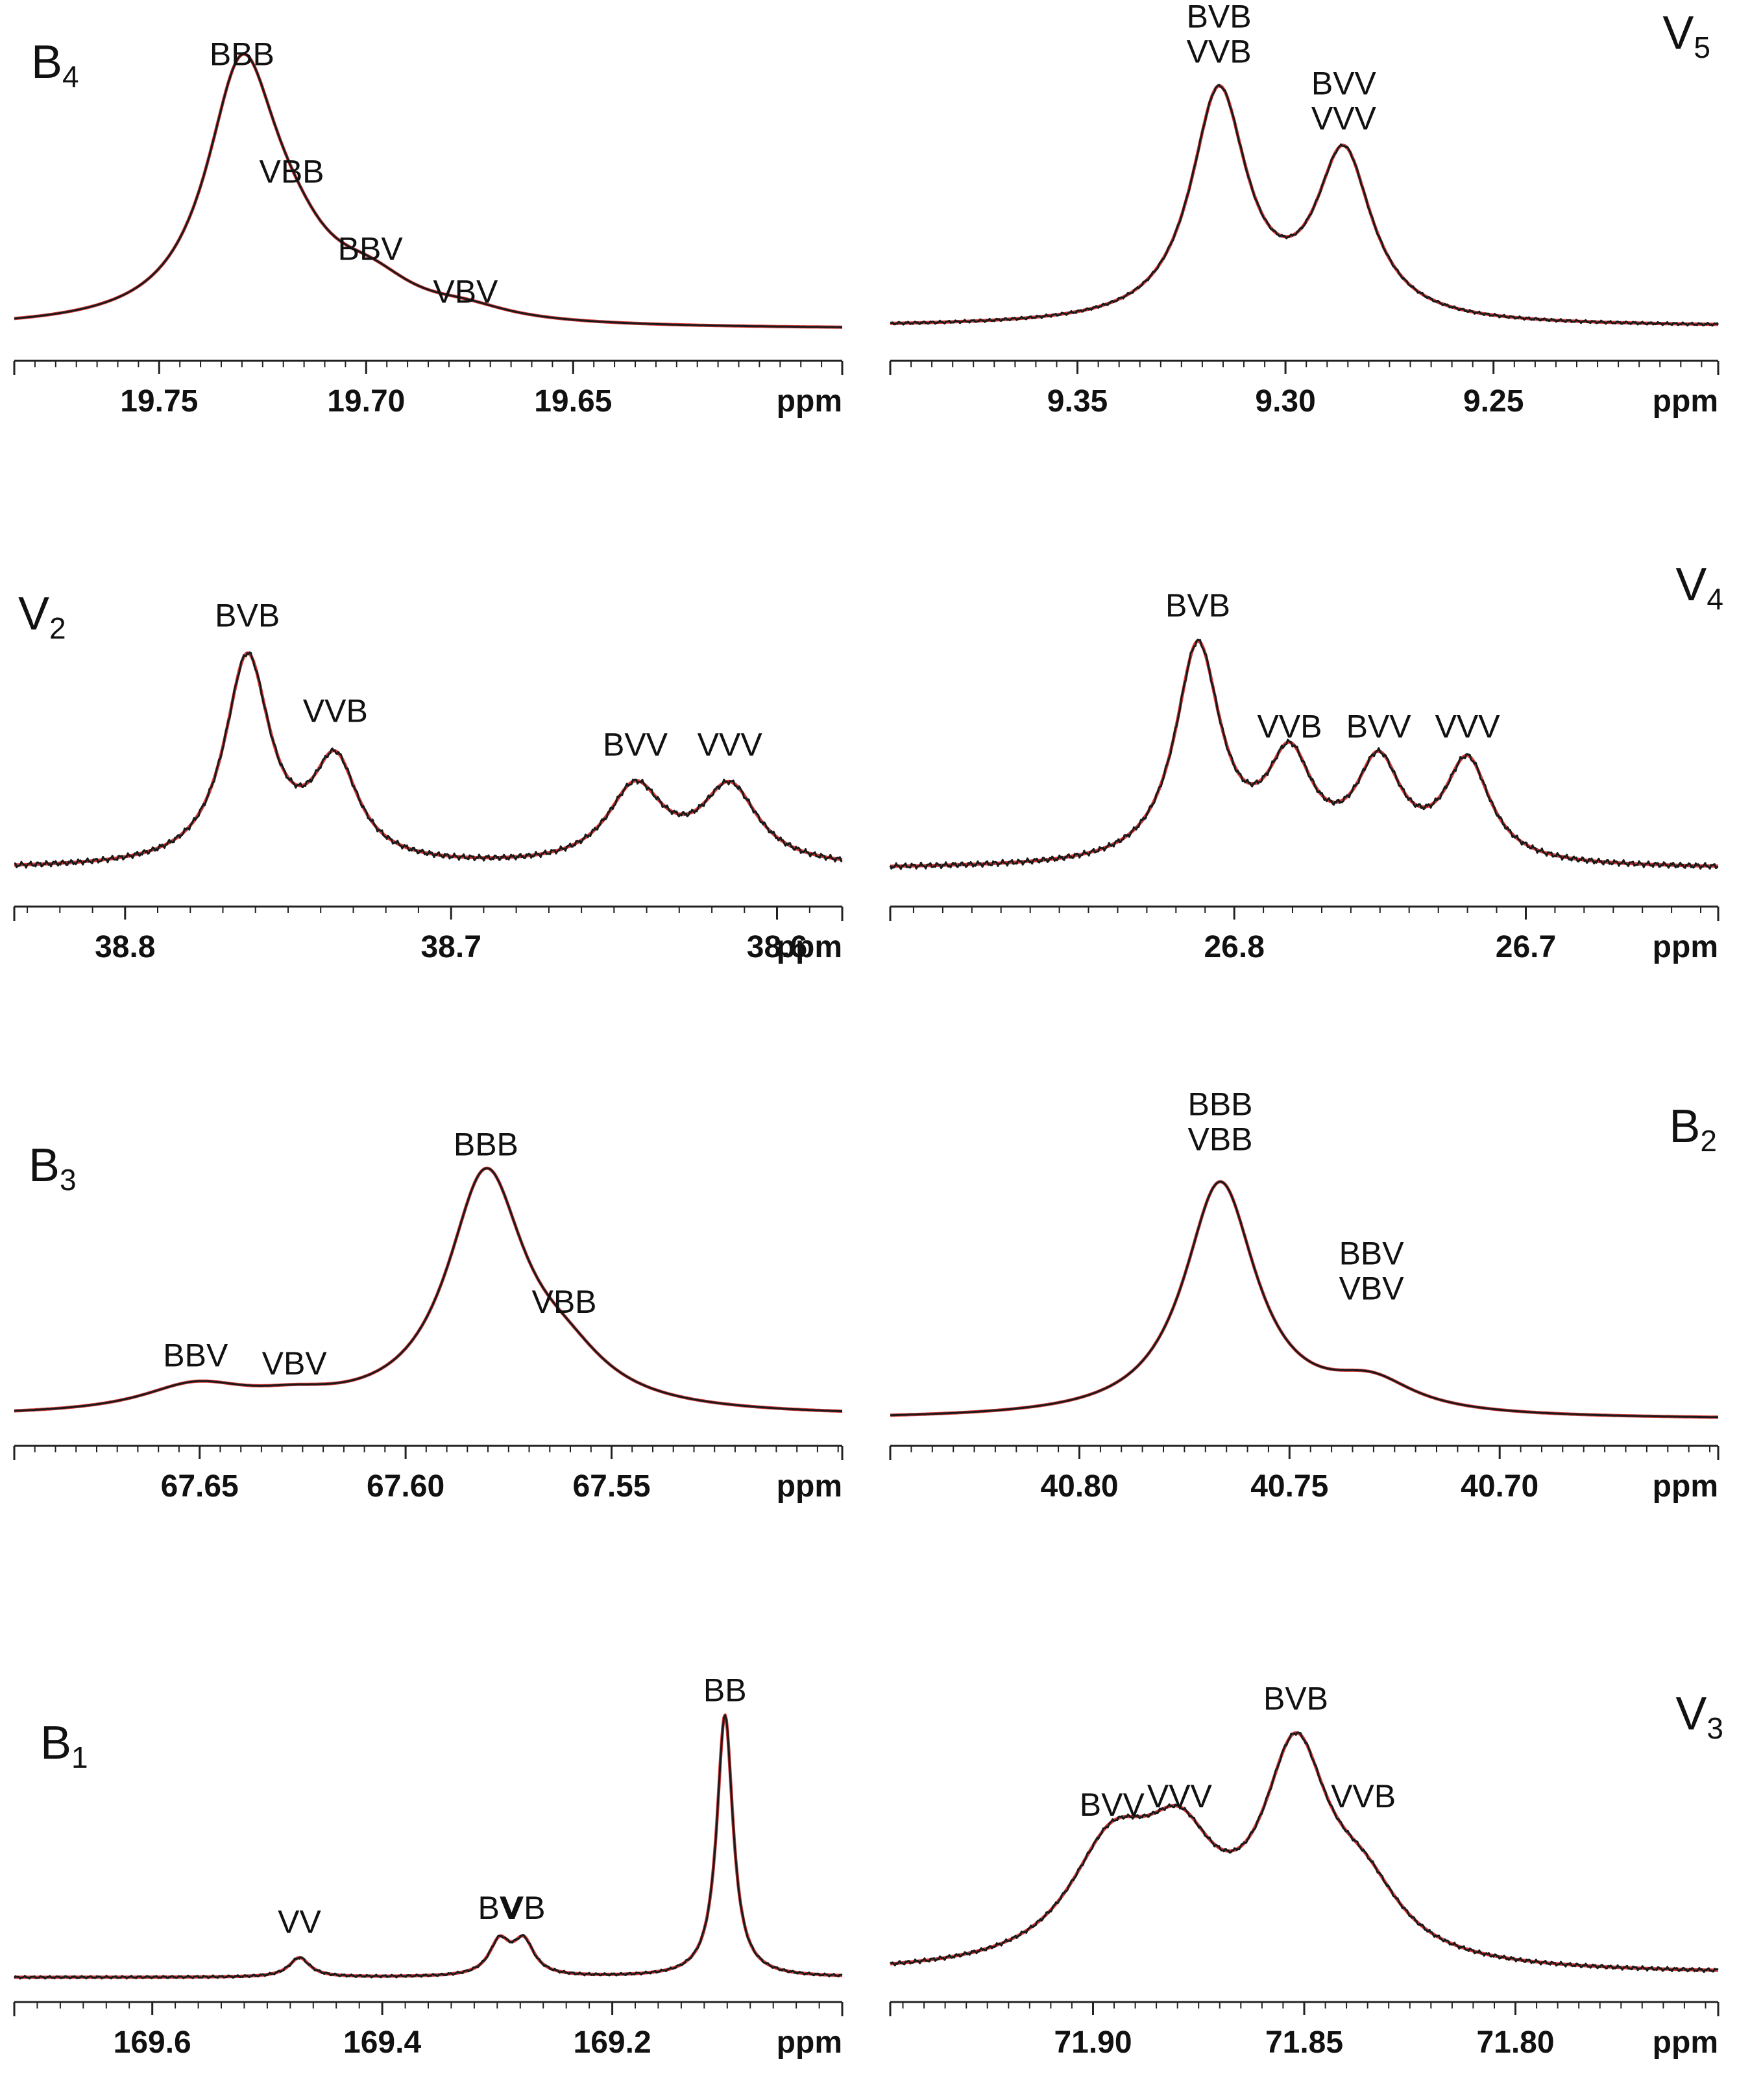  What do you see at coordinates (1079, 1486) in the screenshot?
I see `tick-label: 40.80` at bounding box center [1079, 1486].